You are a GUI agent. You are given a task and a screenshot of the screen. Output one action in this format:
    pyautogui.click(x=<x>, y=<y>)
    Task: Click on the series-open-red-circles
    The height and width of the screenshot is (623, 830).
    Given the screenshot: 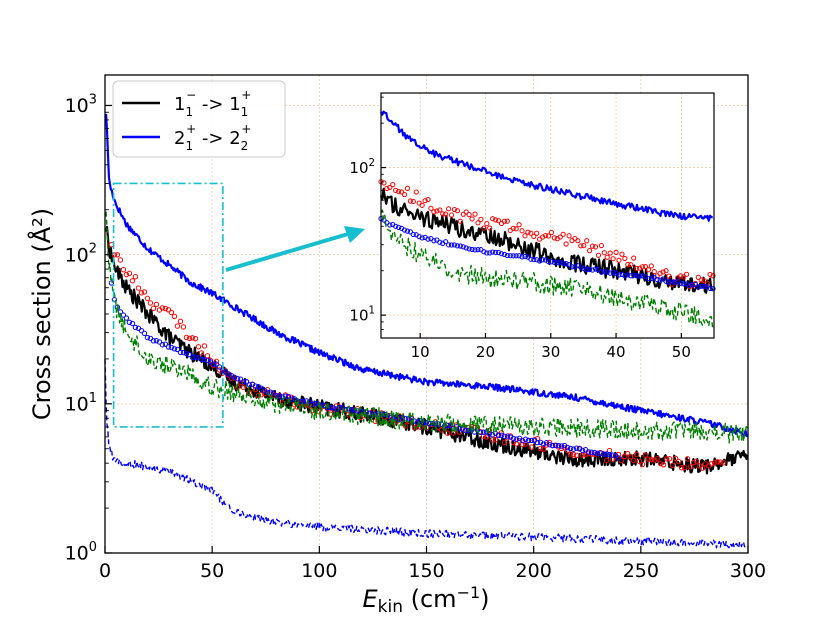 What is the action you would take?
    pyautogui.click(x=547, y=234)
    